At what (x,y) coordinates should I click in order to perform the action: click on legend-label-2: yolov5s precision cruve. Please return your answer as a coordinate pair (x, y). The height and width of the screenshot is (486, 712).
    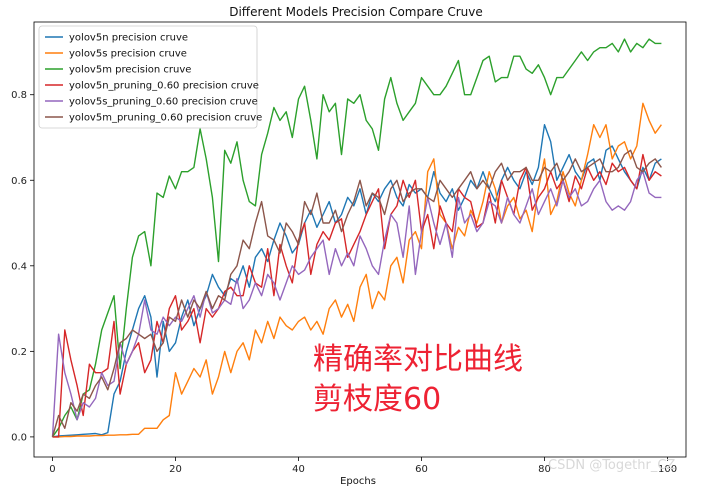
    Looking at the image, I should click on (128, 54).